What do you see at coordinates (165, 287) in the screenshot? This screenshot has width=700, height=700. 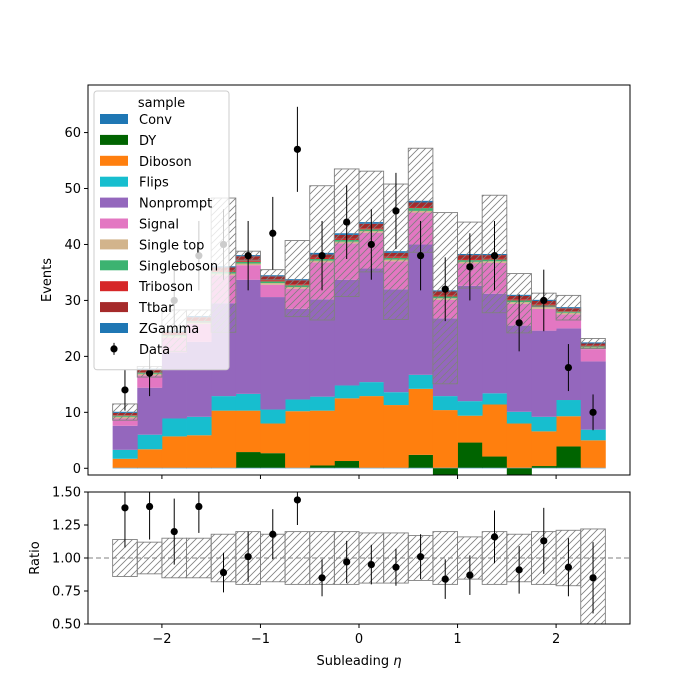 I see `legend-label-triboson: Triboson` at bounding box center [165, 287].